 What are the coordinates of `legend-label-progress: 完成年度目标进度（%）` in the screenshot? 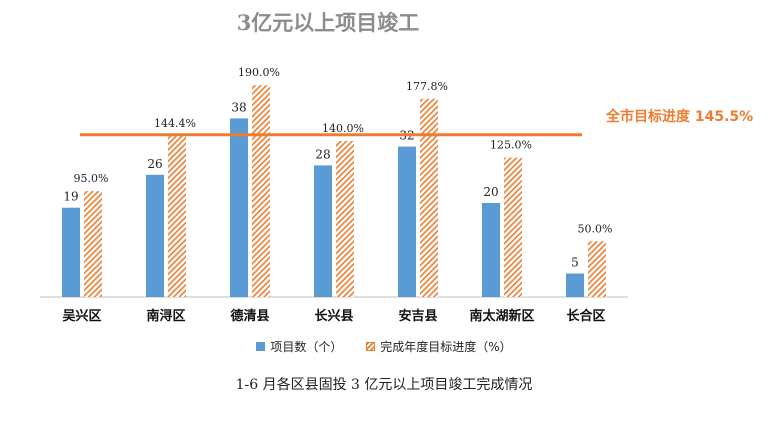 It's located at (446, 347).